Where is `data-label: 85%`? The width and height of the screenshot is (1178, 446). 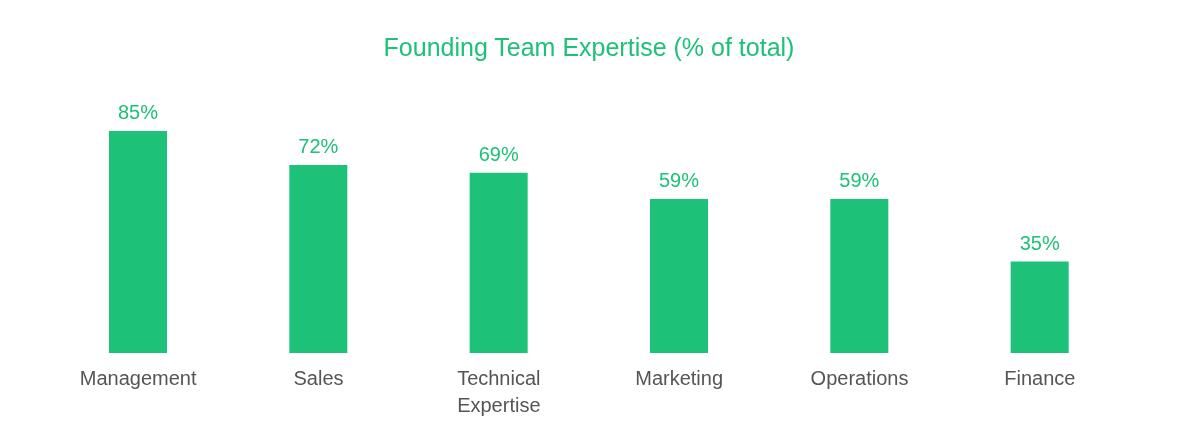 data-label: 85% is located at coordinates (138, 112).